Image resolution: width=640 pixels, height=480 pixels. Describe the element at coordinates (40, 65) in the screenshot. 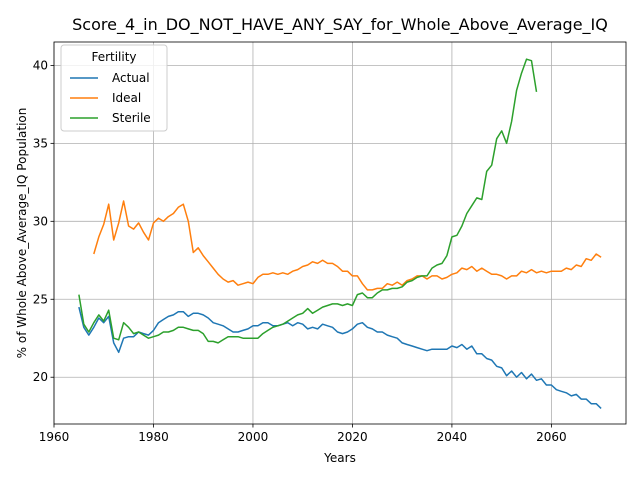

I see `y-tick-label: 40` at that location.